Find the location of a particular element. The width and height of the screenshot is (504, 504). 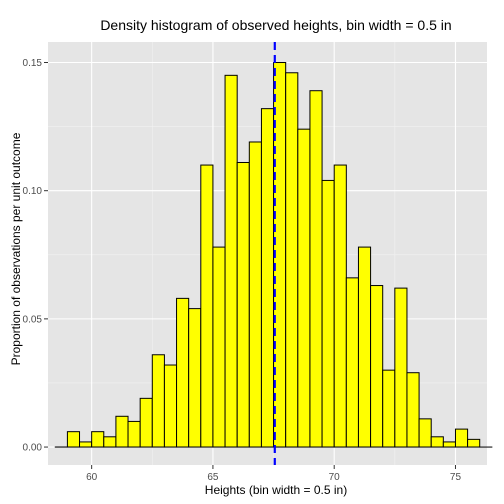

y-tick-label: 0.05 is located at coordinates (33, 319).